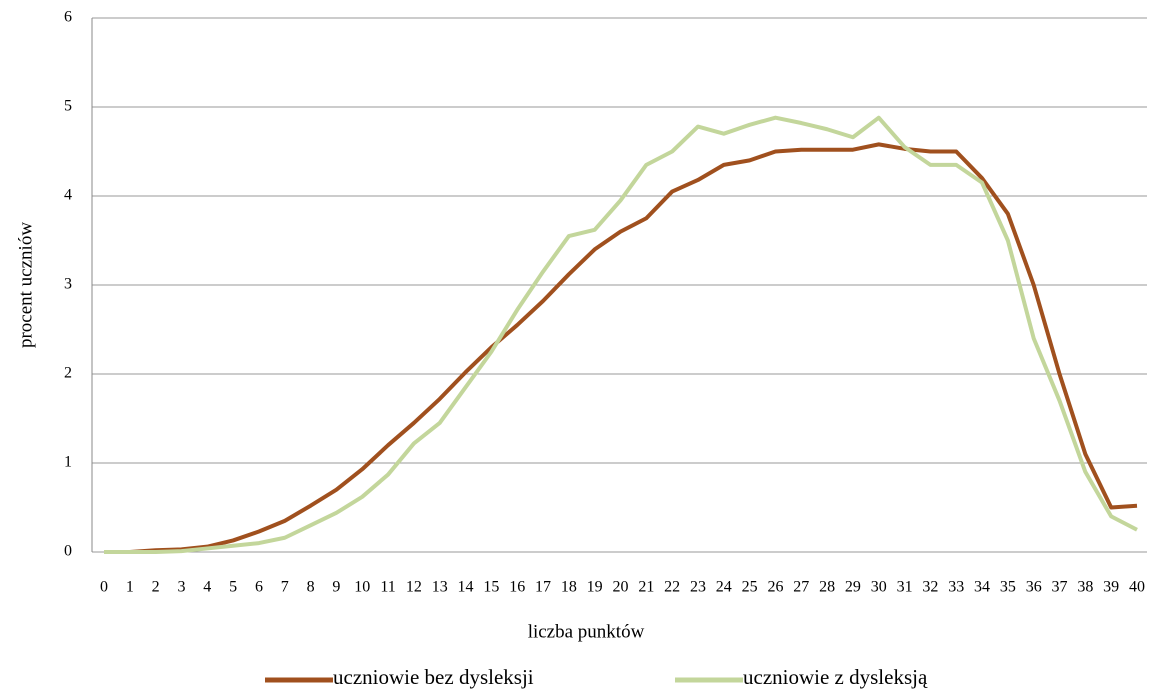  I want to click on x-tick-label: 28, so click(827, 587).